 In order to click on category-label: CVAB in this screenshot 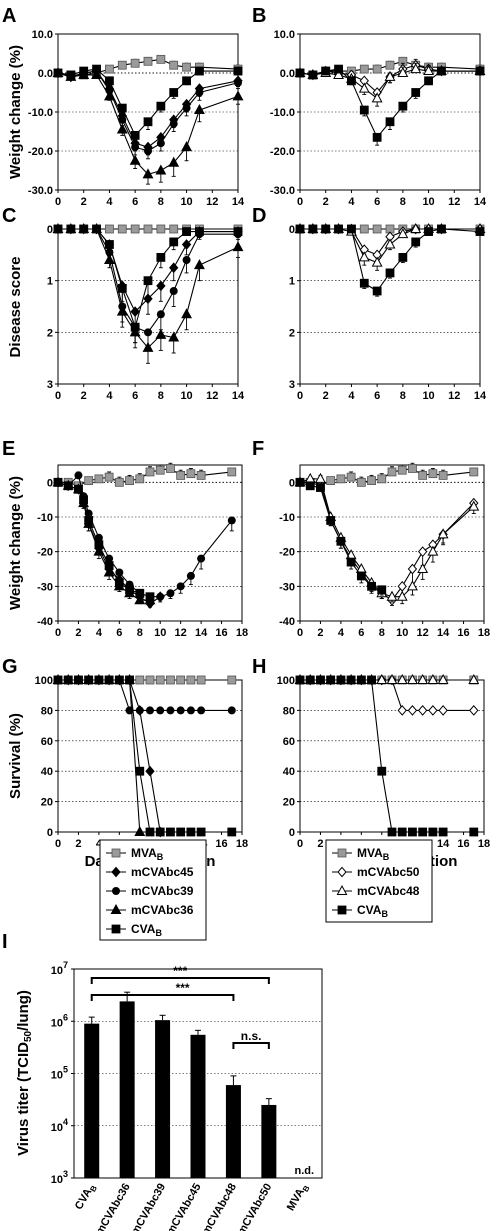, I will do `click(86, 1197)`.